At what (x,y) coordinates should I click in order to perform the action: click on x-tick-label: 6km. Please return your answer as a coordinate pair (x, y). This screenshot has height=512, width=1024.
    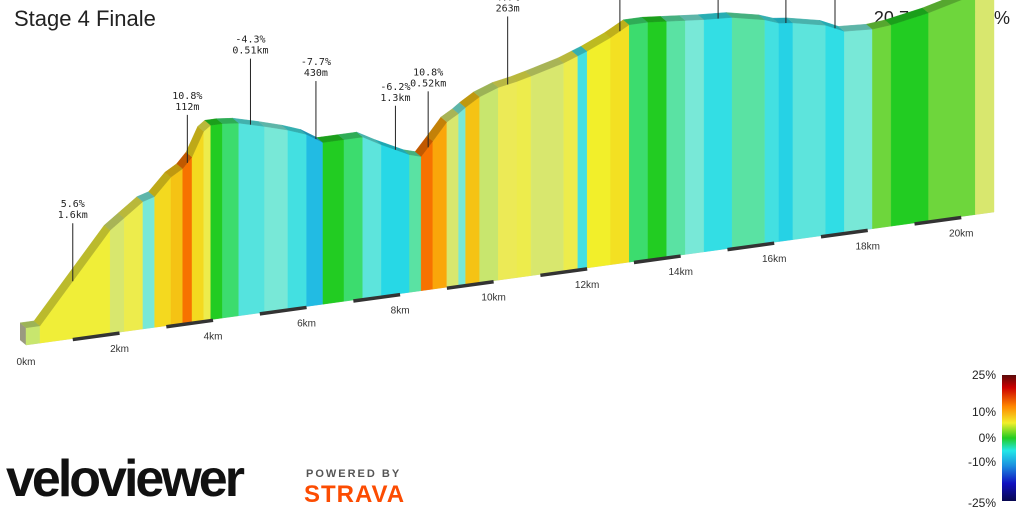
    Looking at the image, I should click on (306, 323).